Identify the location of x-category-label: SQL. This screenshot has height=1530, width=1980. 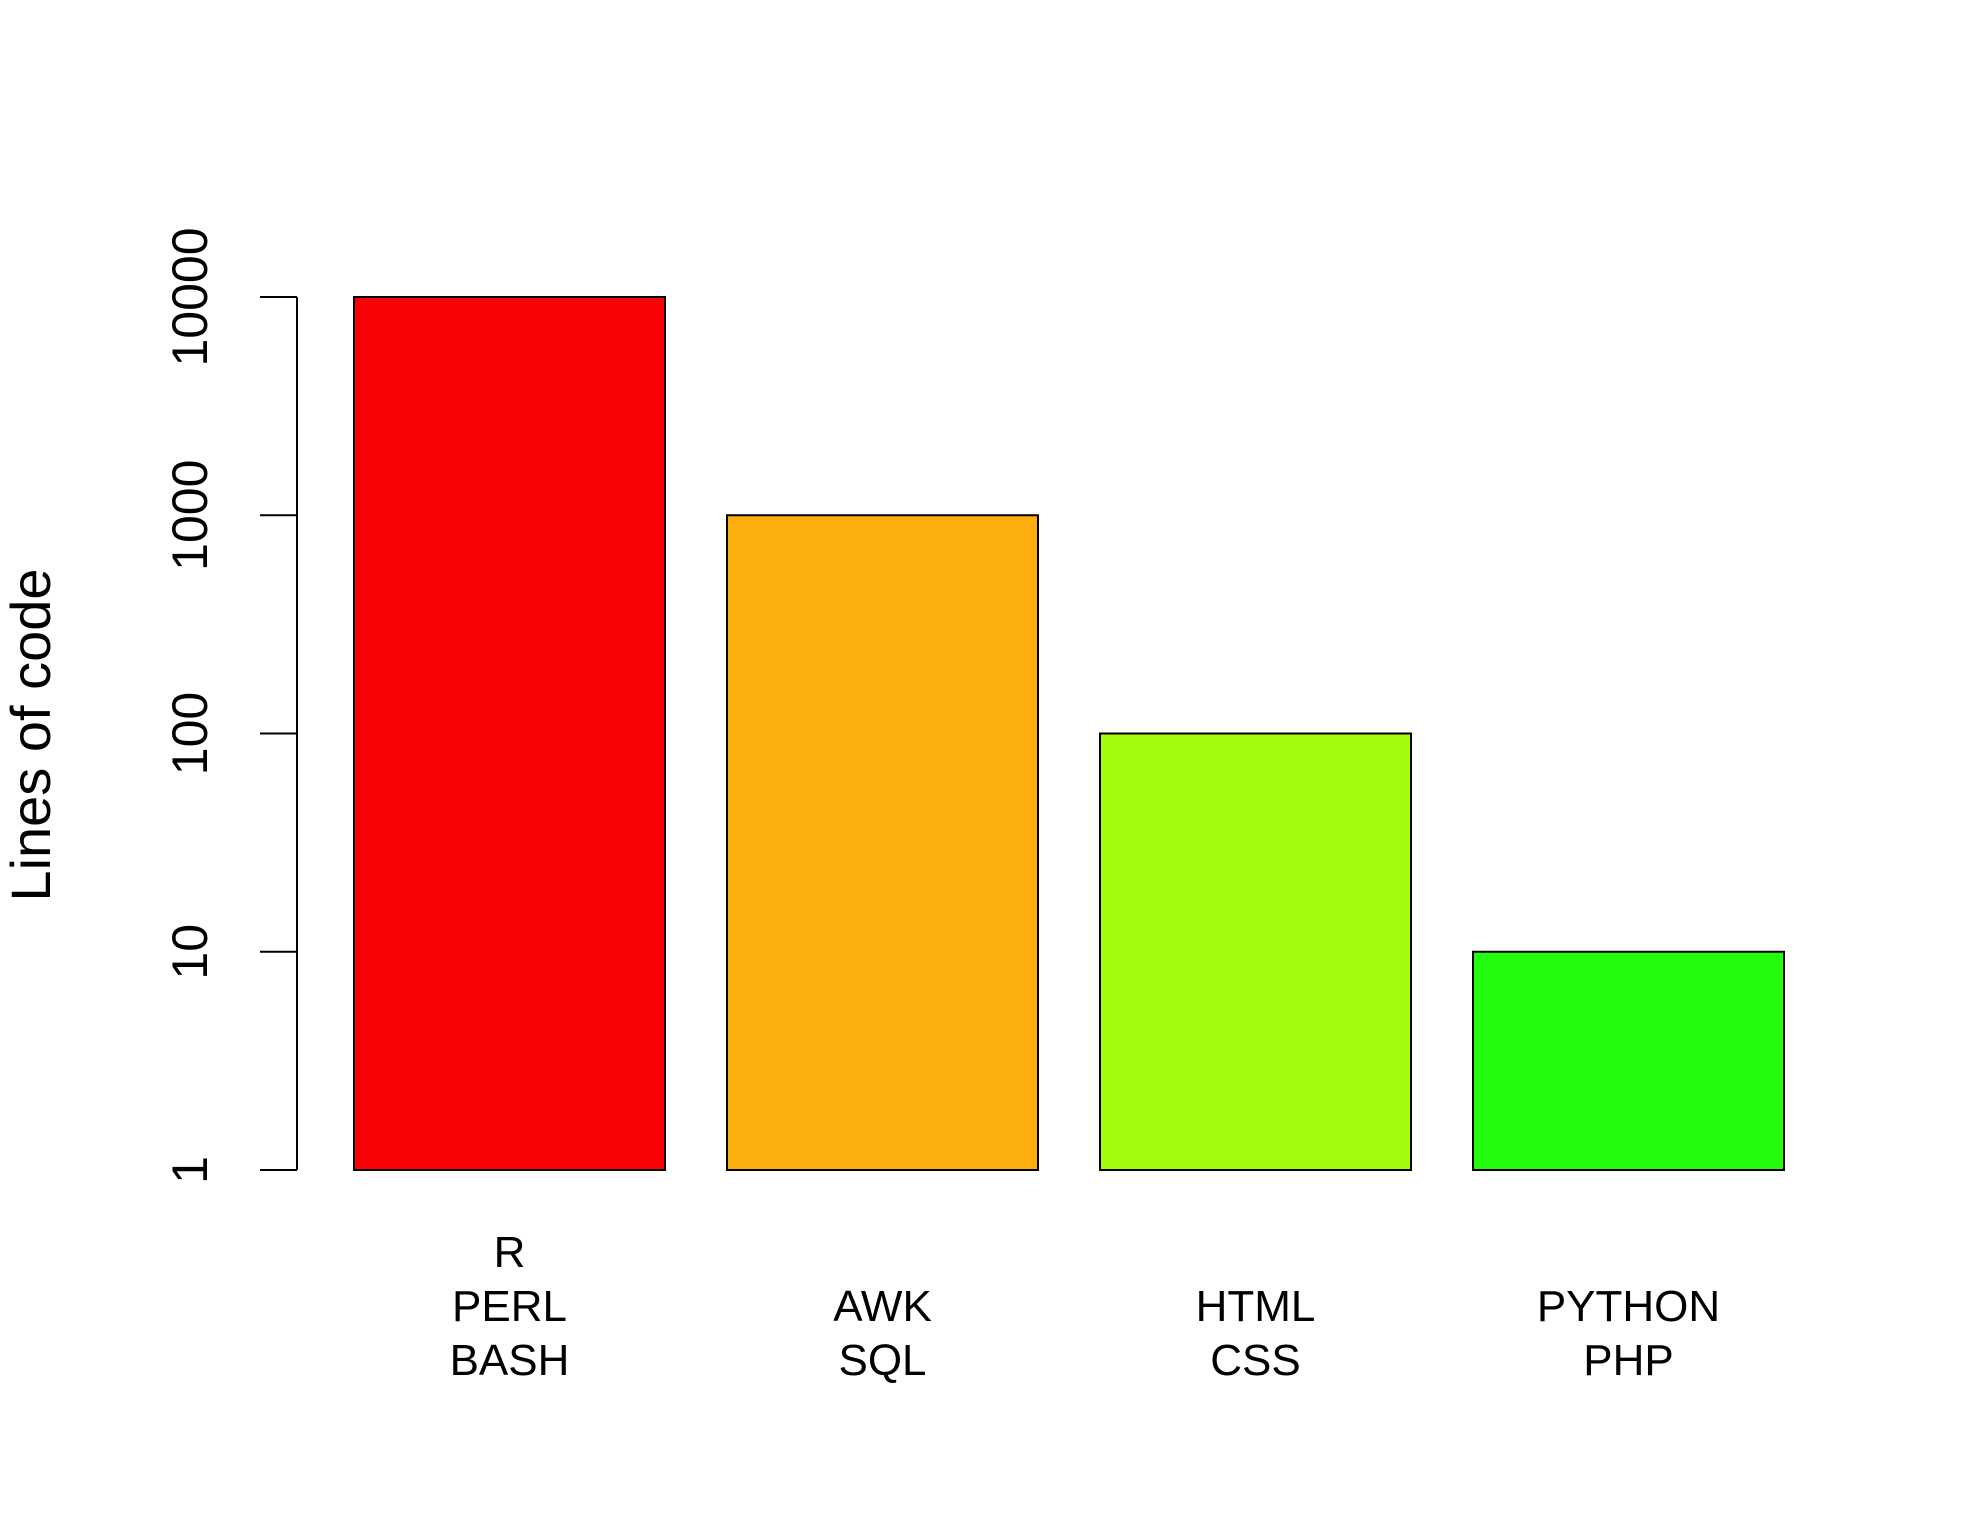
(882, 1360).